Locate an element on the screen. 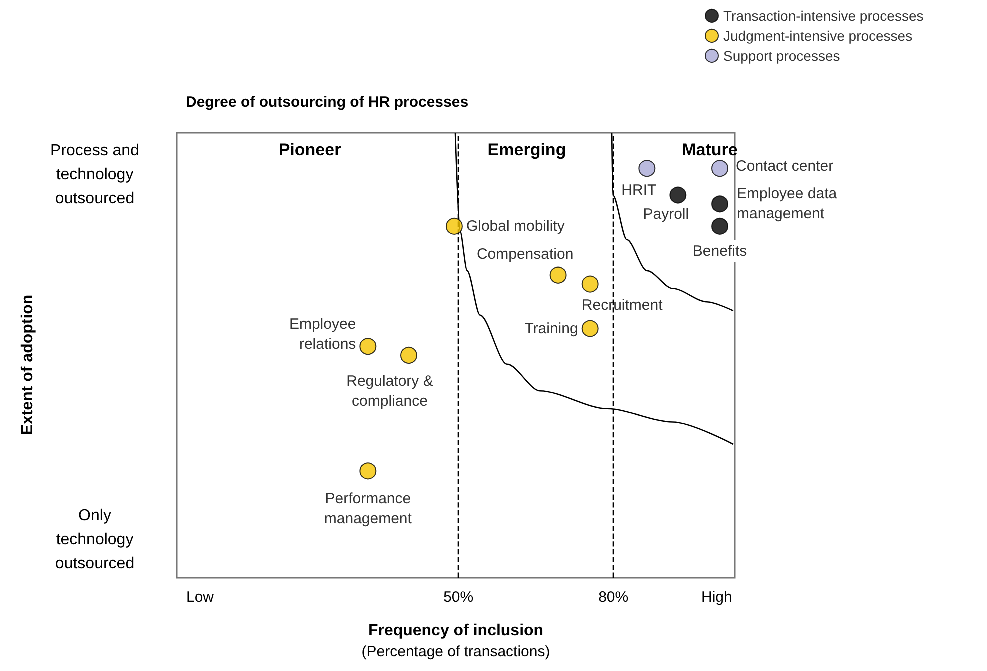 This screenshot has height=671, width=987. legend-label: Transaction-intensive processes is located at coordinates (824, 16).